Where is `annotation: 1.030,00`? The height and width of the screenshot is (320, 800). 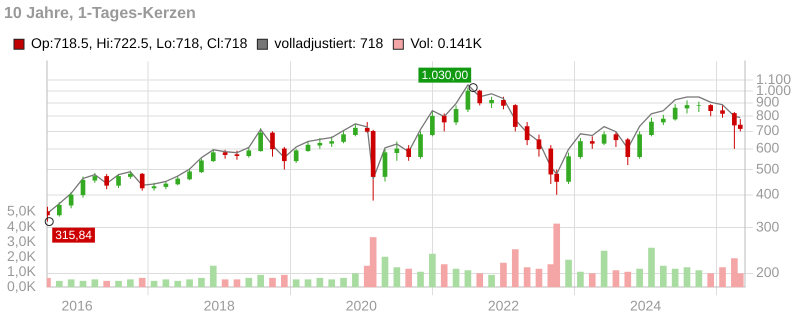
annotation: 1.030,00 is located at coordinates (444, 75).